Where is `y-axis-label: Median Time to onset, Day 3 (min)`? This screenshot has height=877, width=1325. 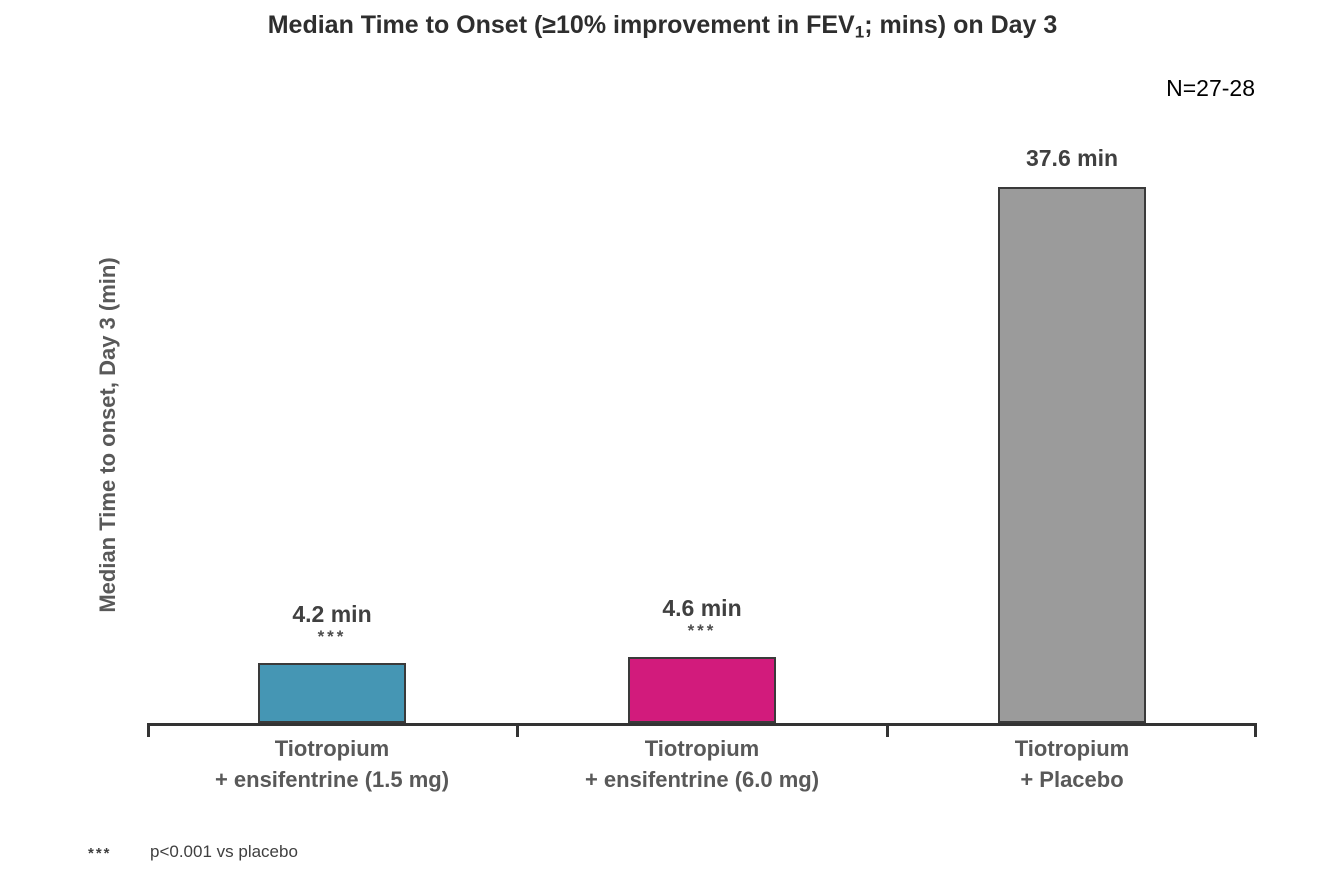
y-axis-label: Median Time to onset, Day 3 (min) is located at coordinates (107, 435).